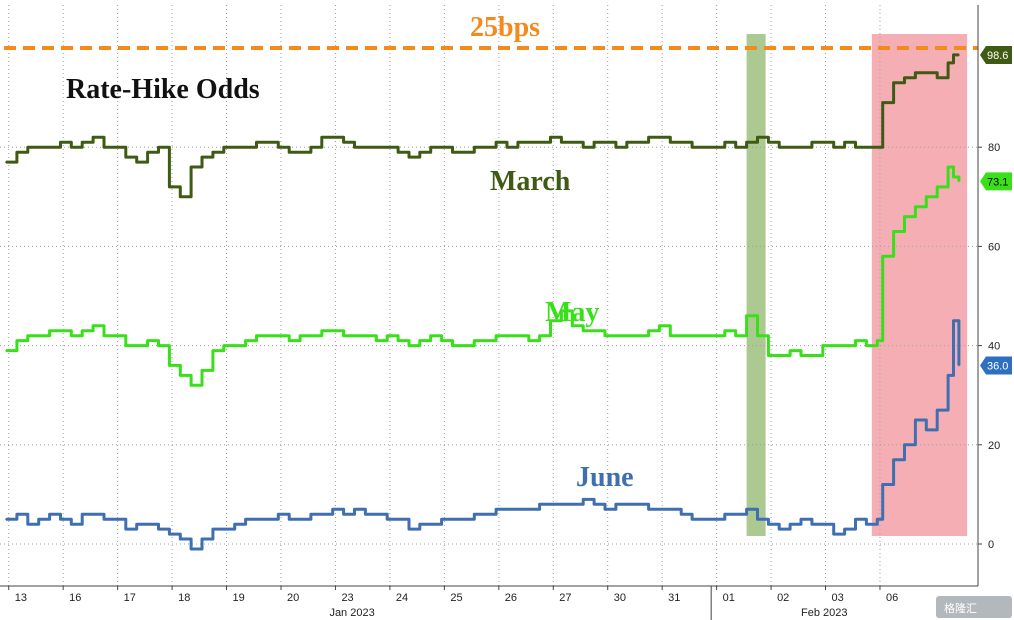 This screenshot has width=1014, height=620. Describe the element at coordinates (997, 182) in the screenshot. I see `badge-may-text: 73.1` at that location.